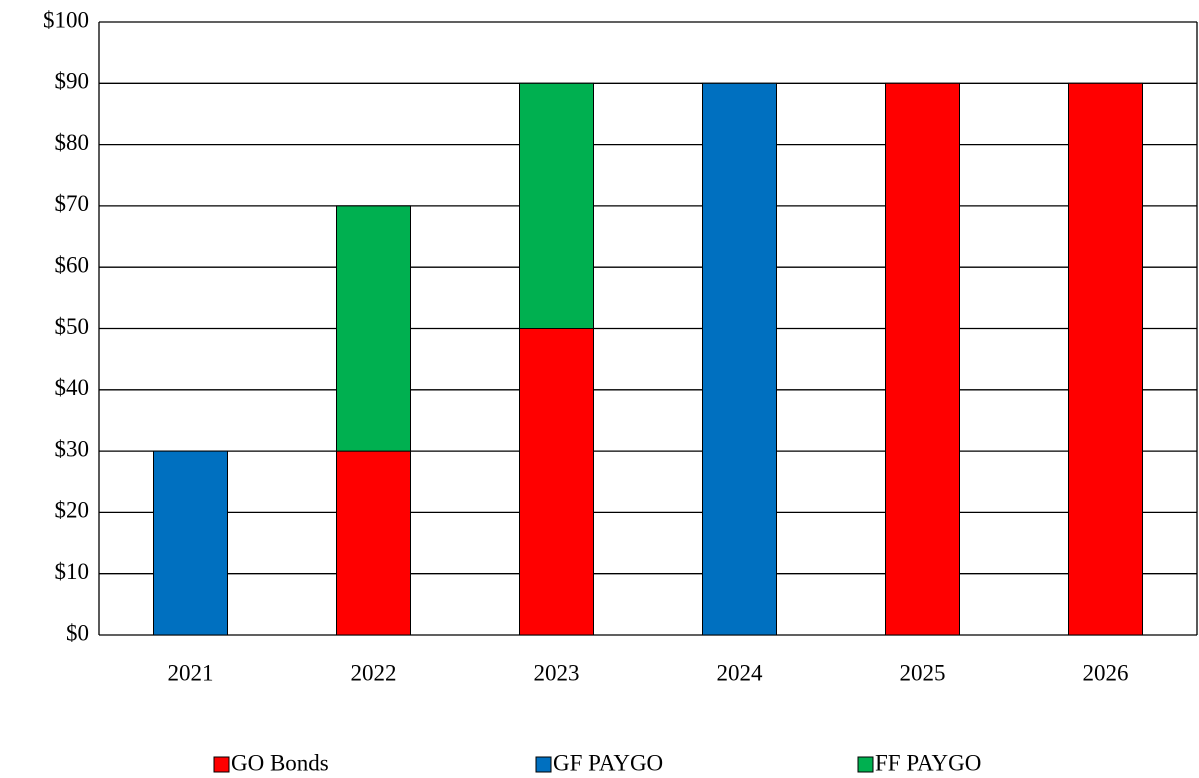  Describe the element at coordinates (72, 264) in the screenshot. I see `y-tick-label: $60` at that location.